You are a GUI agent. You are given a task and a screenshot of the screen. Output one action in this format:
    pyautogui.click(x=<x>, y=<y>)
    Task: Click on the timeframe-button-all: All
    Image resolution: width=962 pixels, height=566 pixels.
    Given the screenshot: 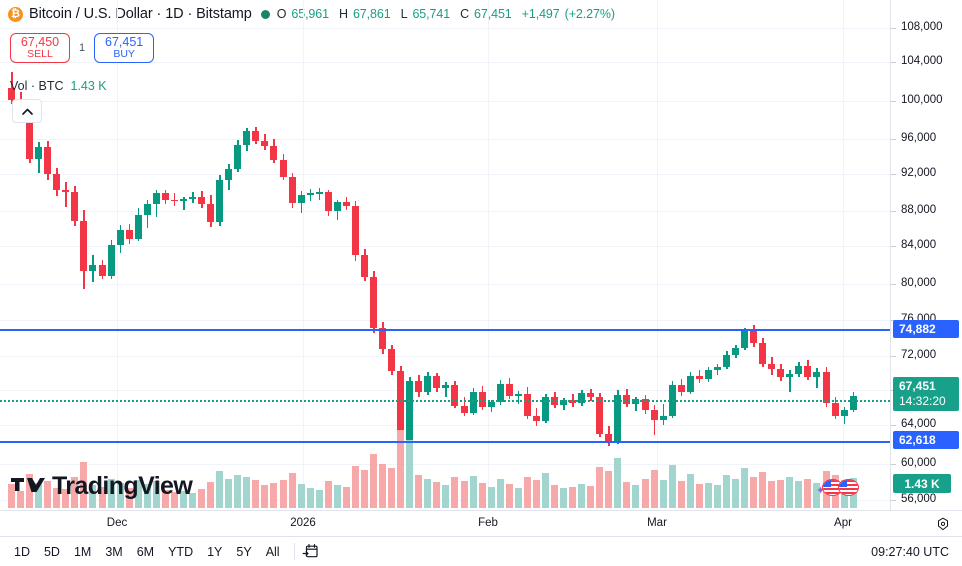 What is the action you would take?
    pyautogui.click(x=272, y=551)
    